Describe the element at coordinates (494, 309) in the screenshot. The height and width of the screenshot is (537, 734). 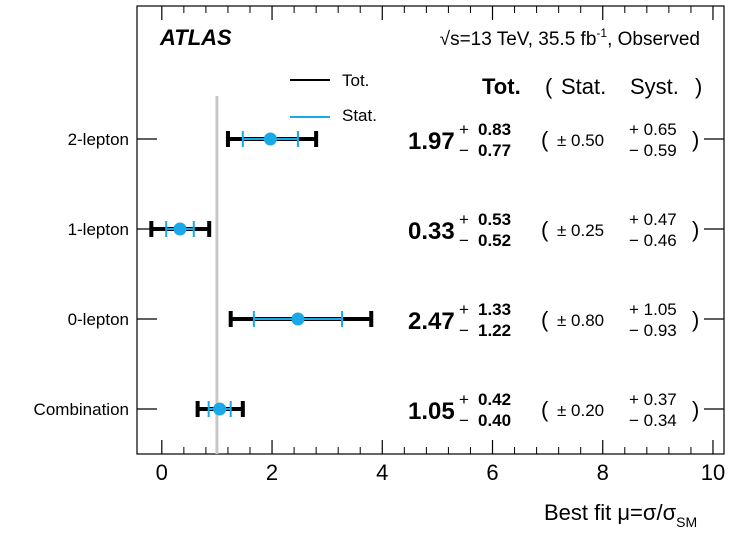
I see `total-up-value: 1.33` at that location.